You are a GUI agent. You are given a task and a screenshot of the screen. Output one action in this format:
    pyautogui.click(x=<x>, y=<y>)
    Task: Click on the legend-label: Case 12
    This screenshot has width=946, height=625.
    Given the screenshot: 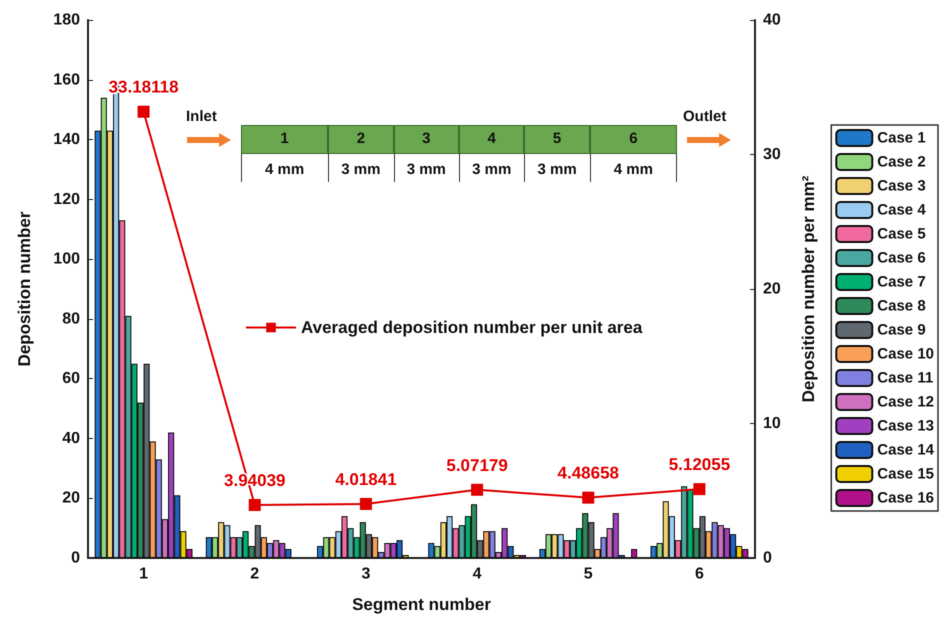 What is the action you would take?
    pyautogui.click(x=905, y=402)
    